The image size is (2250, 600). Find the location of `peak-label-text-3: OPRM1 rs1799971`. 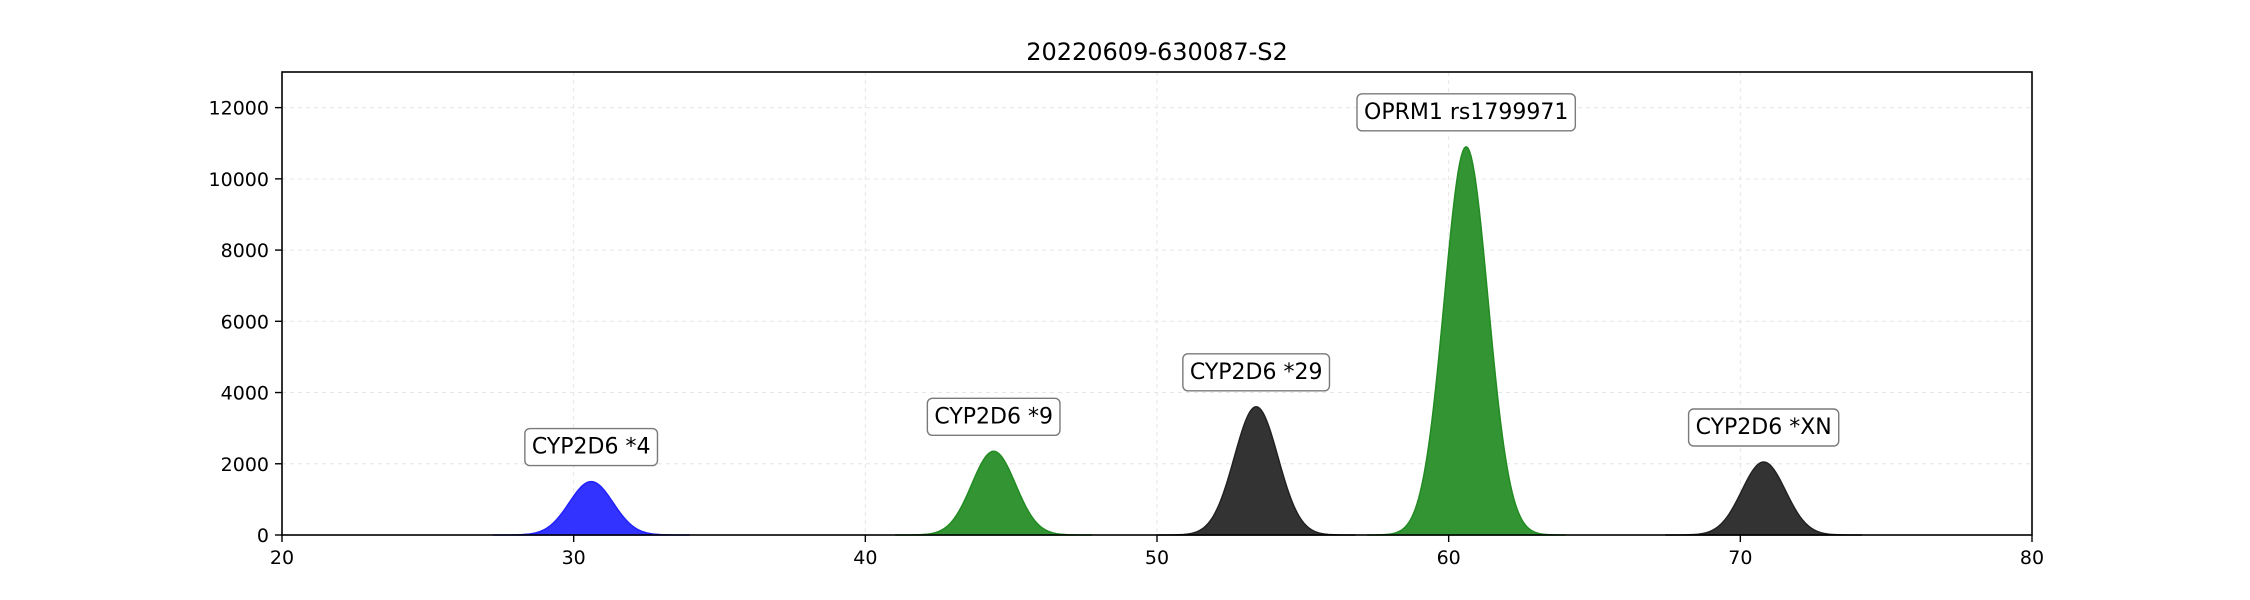

peak-label-text-3: OPRM1 rs1799971 is located at coordinates (1466, 112).